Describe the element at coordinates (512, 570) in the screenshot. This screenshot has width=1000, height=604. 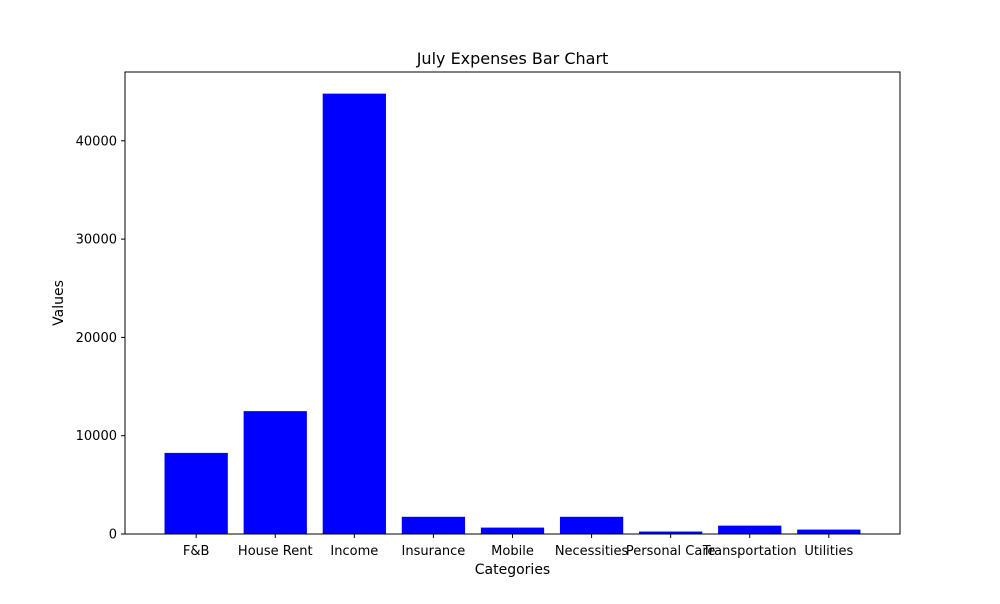
I see `x-axis-label: Categories` at that location.